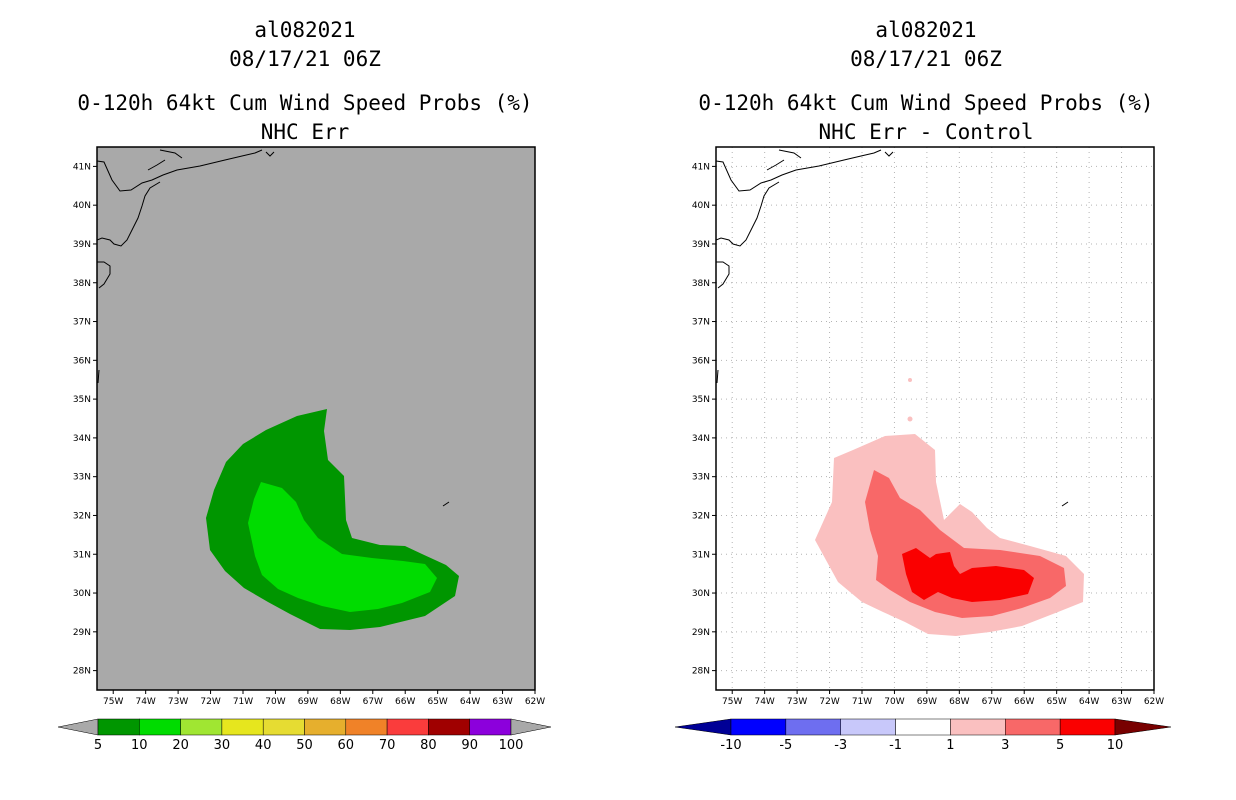  Describe the element at coordinates (805, 266) in the screenshot. I see `right-coastline` at that location.